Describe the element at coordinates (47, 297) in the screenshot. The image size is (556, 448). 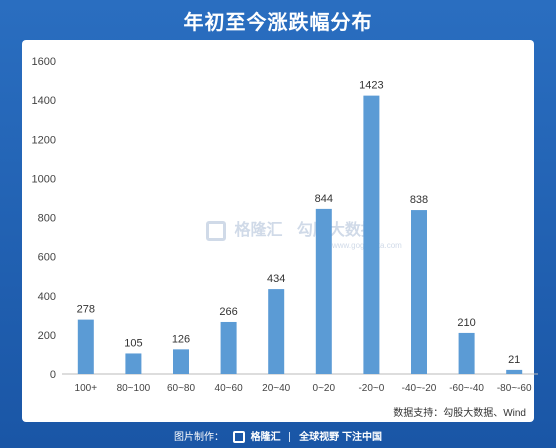
I see `y-tick-label: 400` at that location.